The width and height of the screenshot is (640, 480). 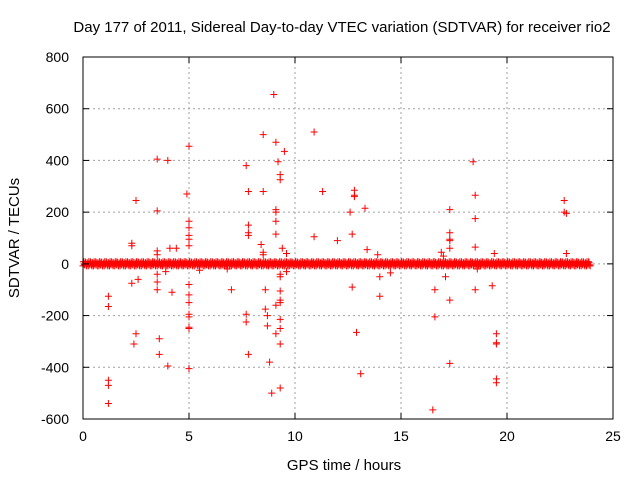 I want to click on y-tick-label: -400, so click(x=55, y=367).